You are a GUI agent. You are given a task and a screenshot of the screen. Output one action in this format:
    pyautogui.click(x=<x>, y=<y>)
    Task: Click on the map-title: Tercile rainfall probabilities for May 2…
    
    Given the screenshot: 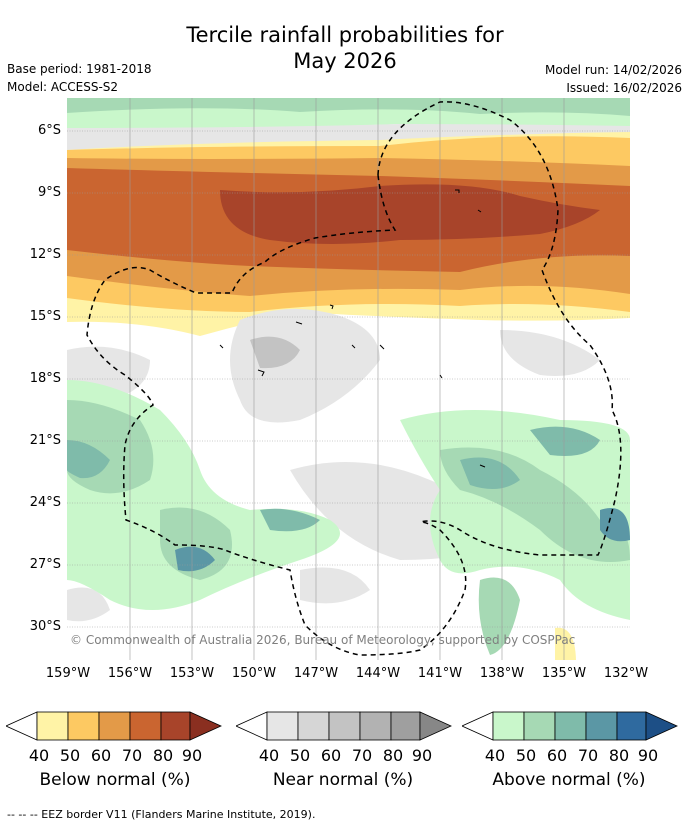 What is the action you would take?
    pyautogui.click(x=345, y=48)
    